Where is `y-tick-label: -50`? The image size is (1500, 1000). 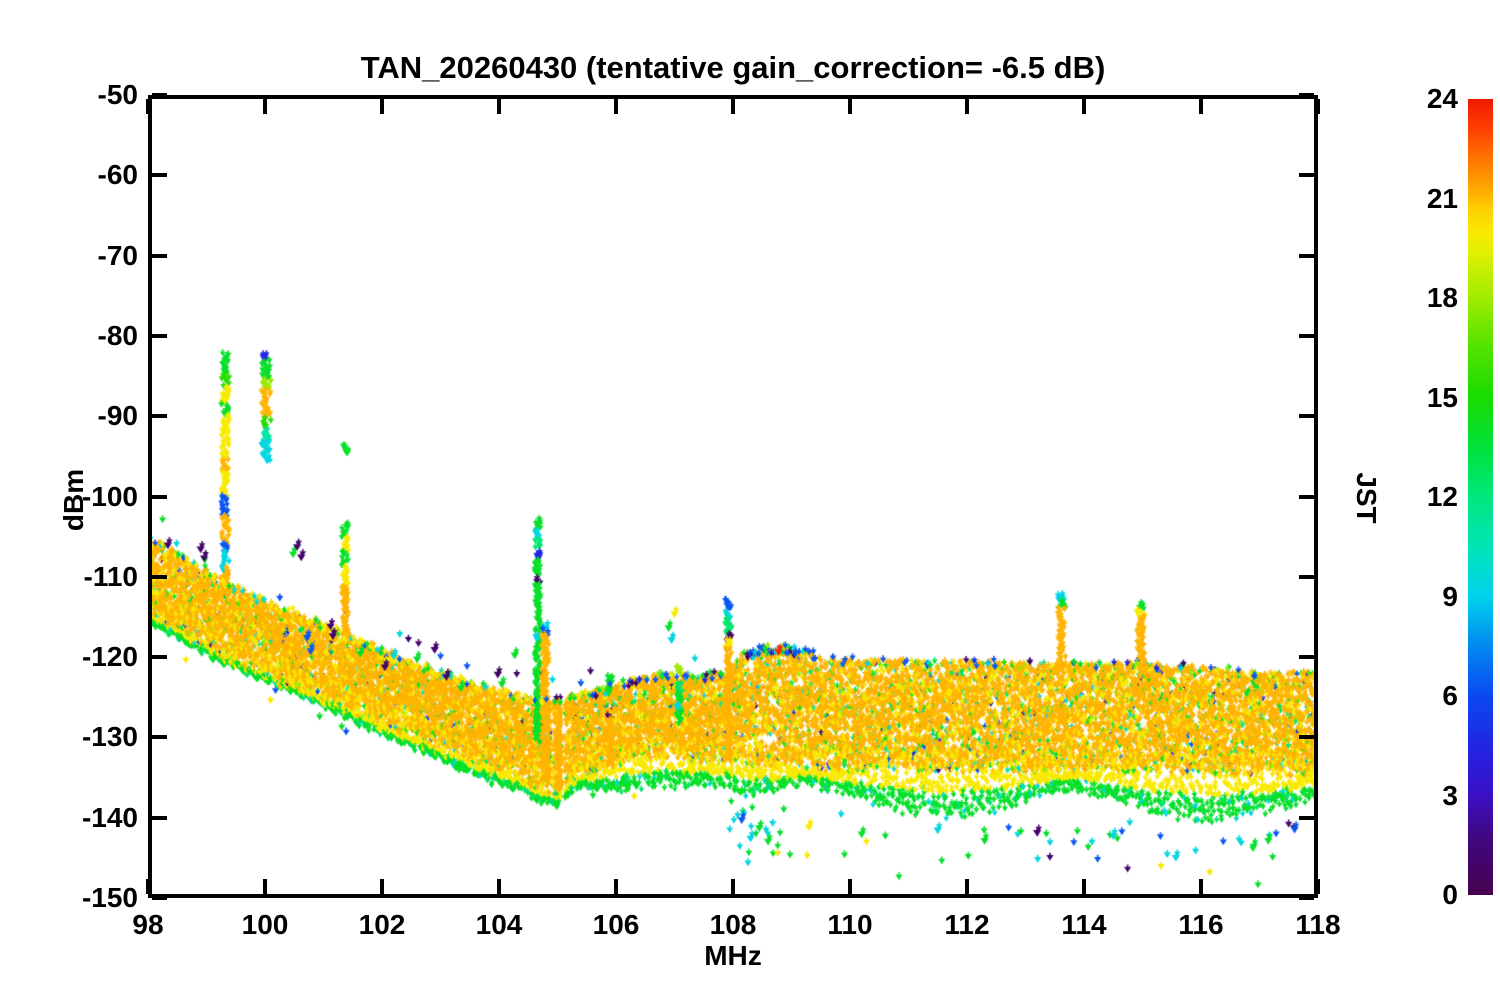 y-tick-label: -50 is located at coordinates (117, 94).